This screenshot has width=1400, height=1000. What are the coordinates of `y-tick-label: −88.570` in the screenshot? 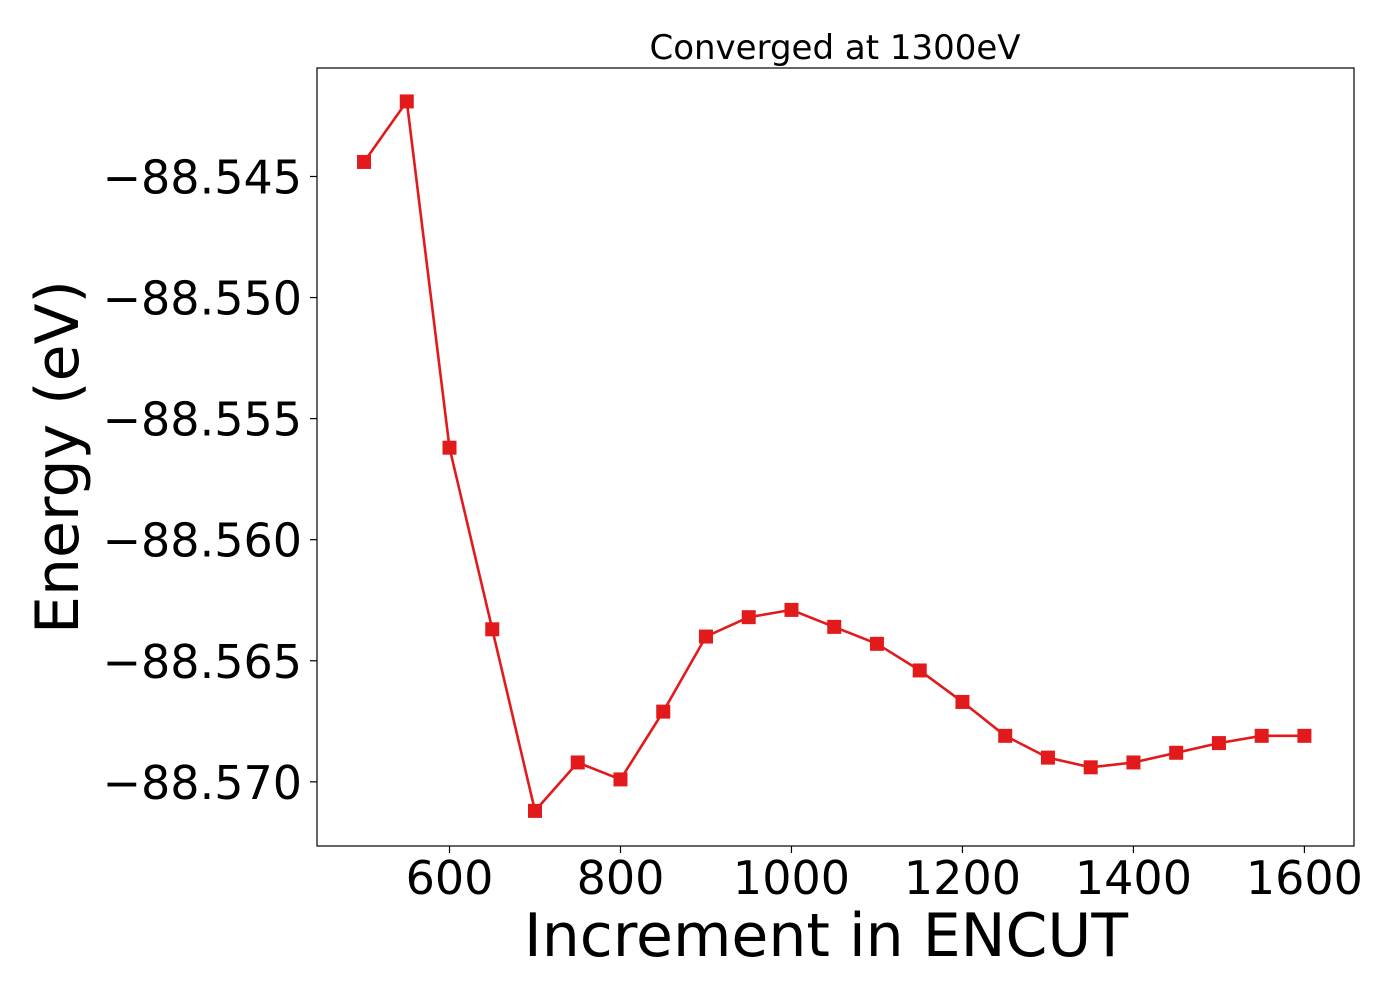 It's located at (203, 783).